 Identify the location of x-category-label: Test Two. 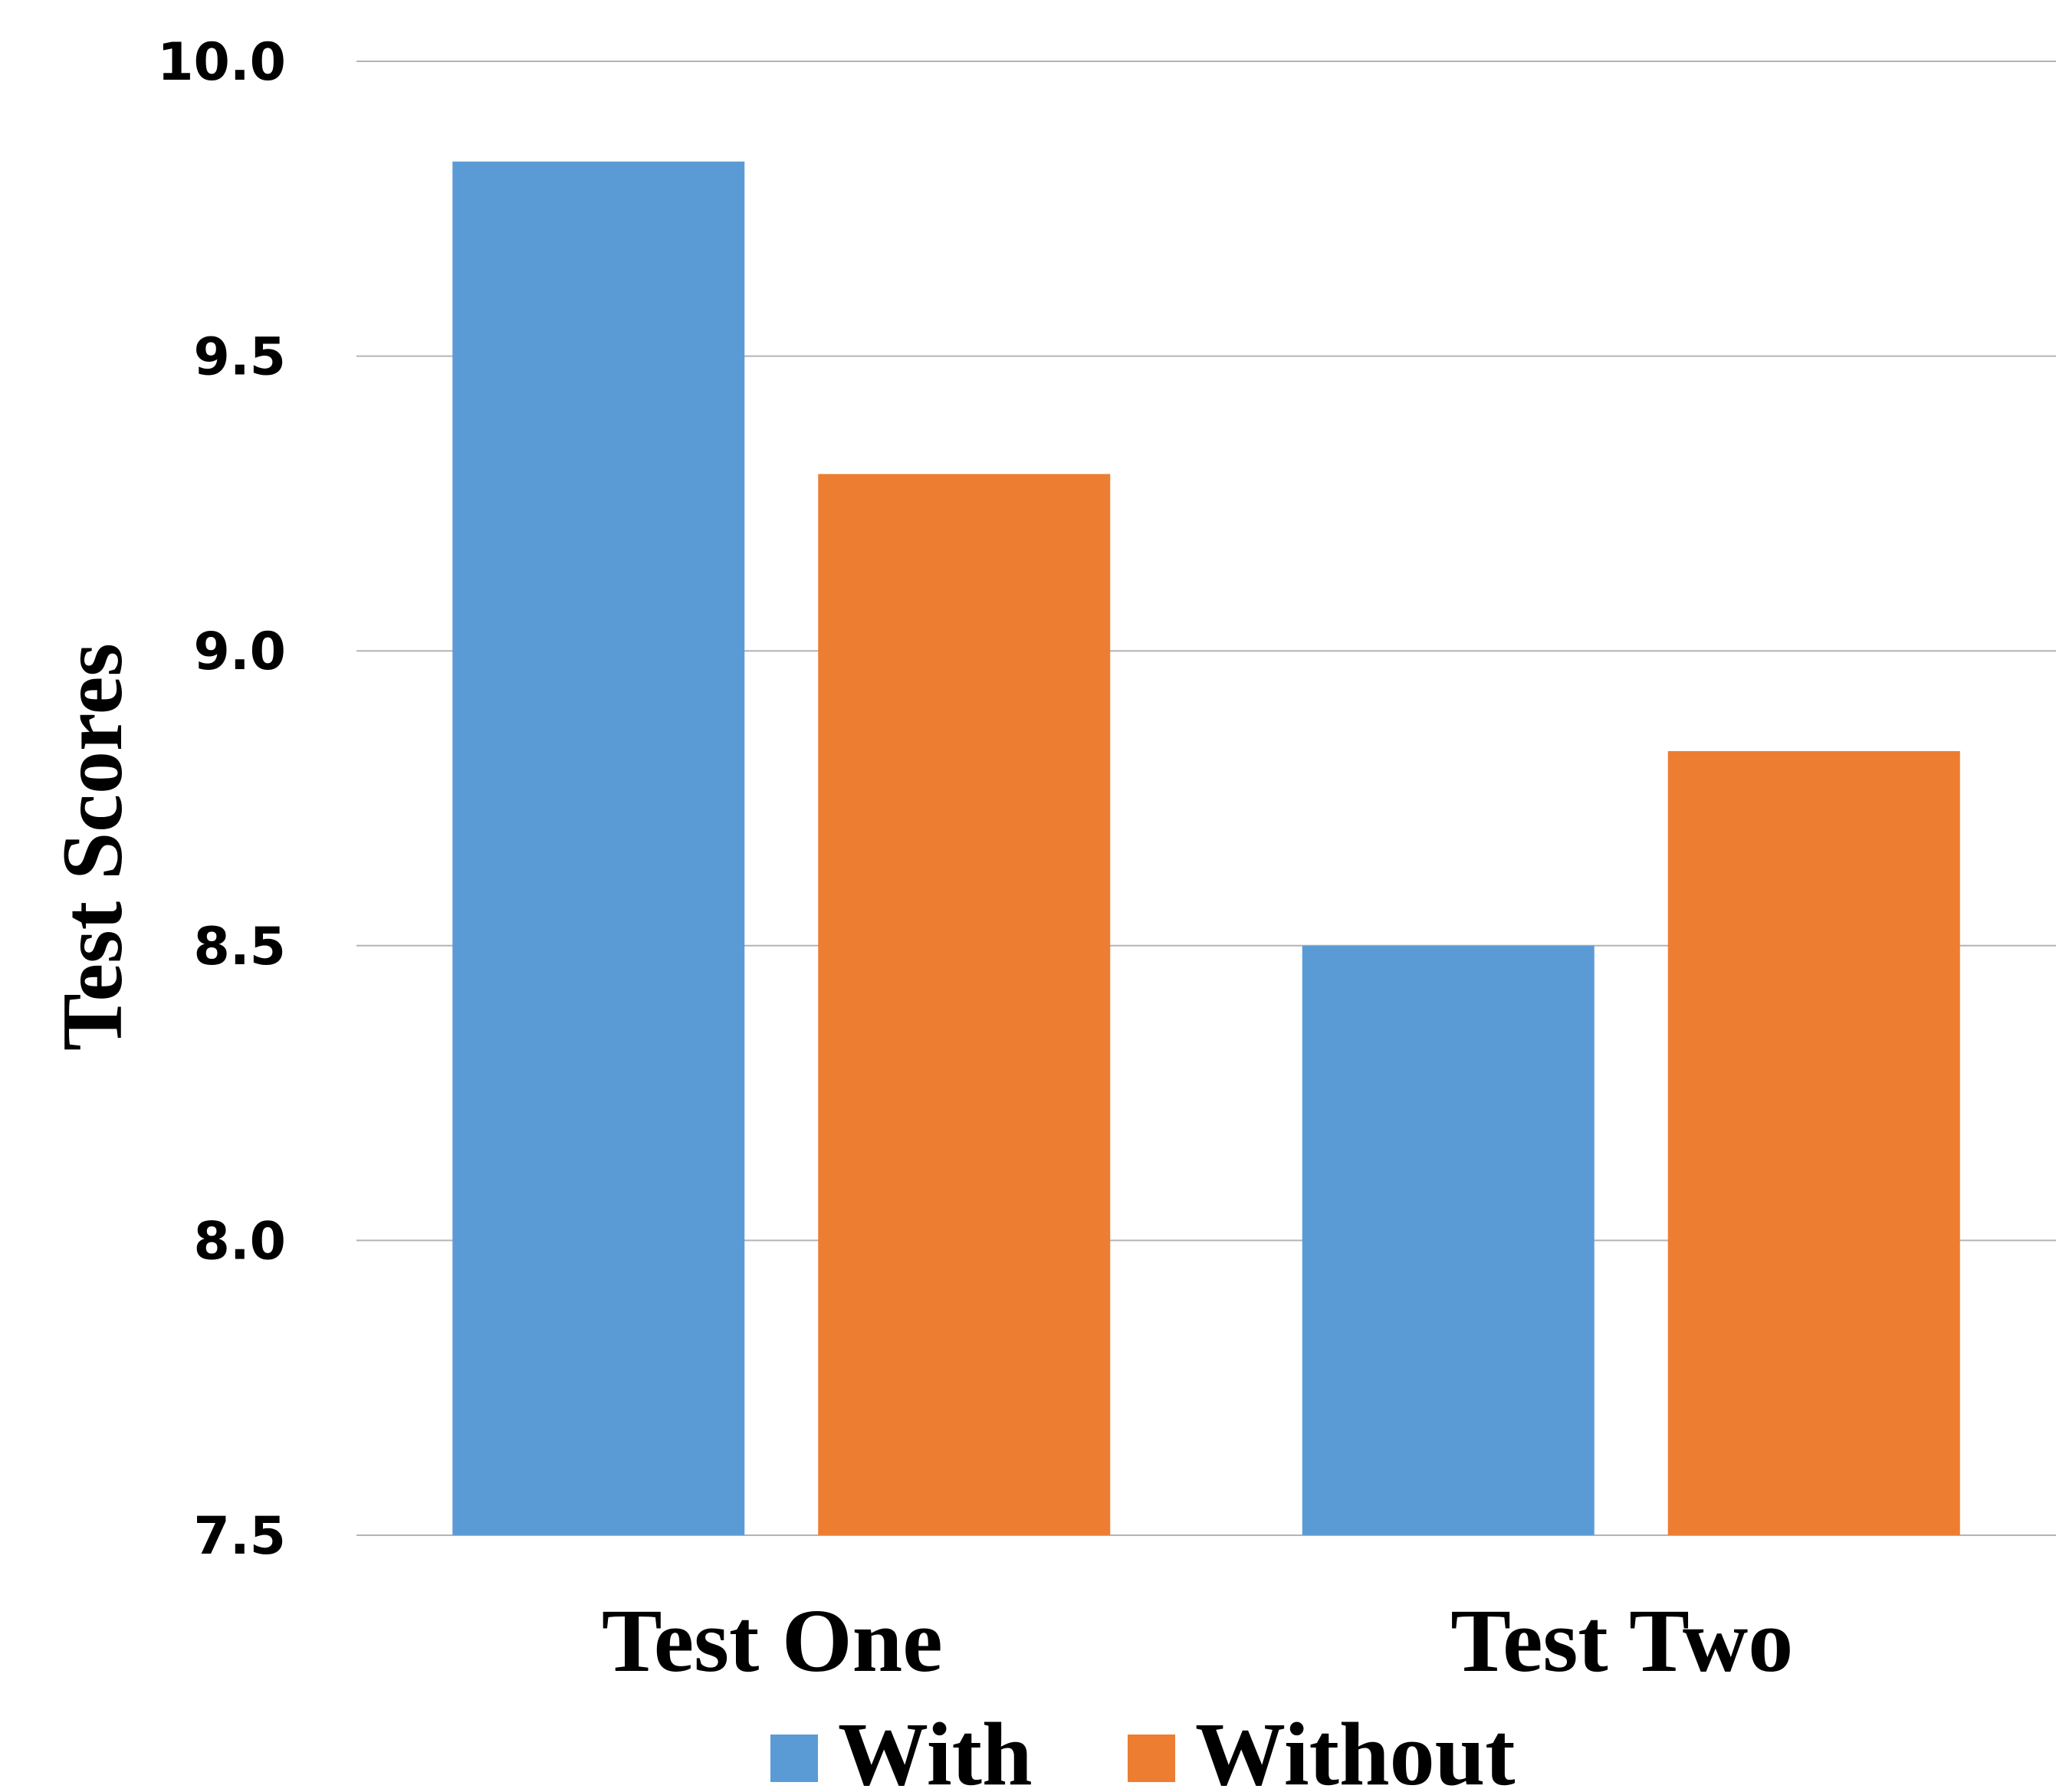
(1621, 1640).